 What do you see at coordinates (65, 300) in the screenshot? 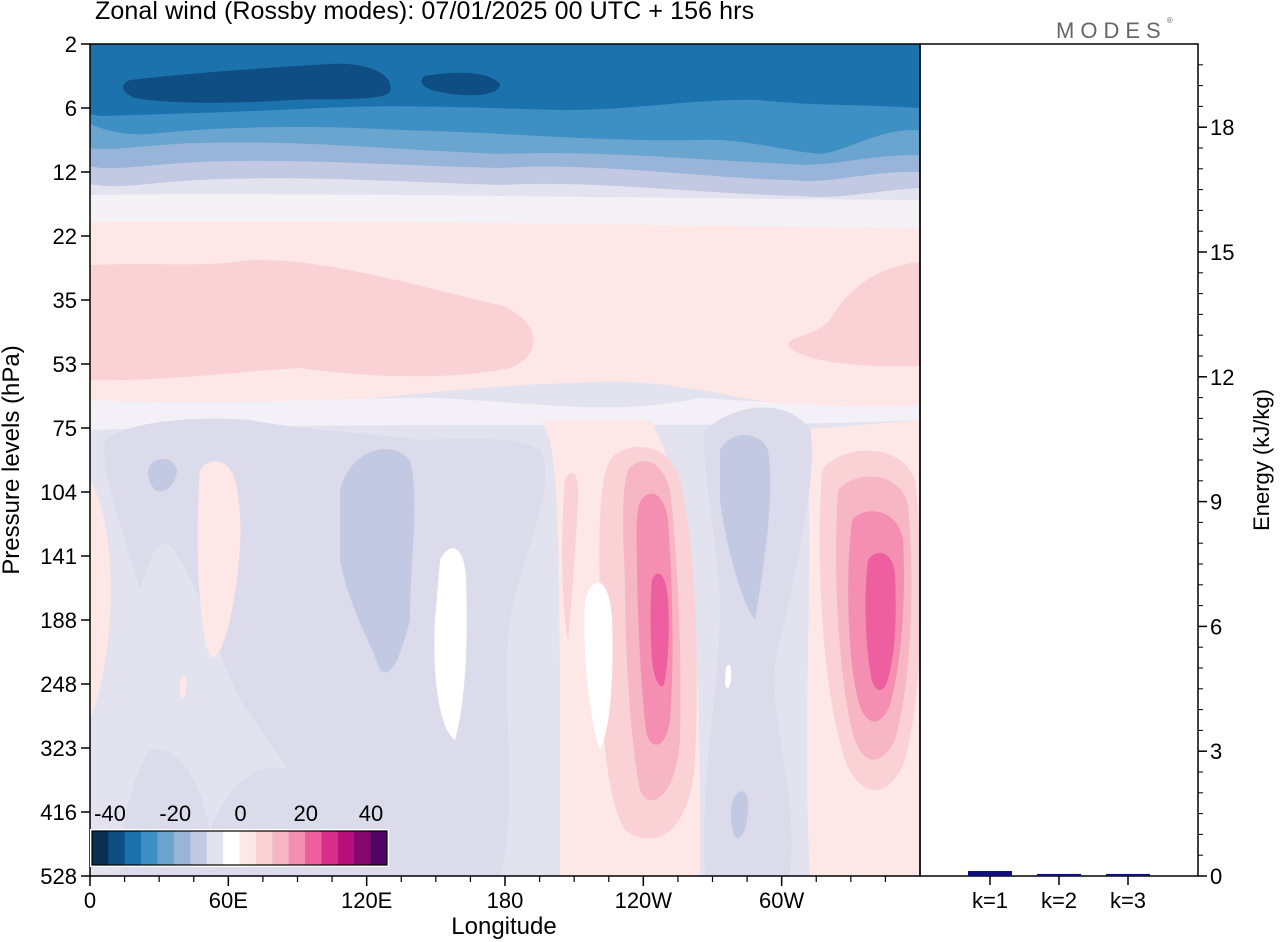
I see `pressure-tick-label: 35` at bounding box center [65, 300].